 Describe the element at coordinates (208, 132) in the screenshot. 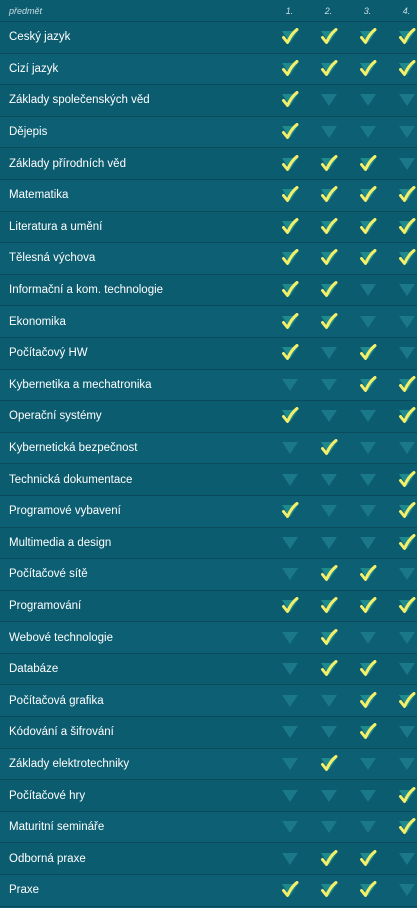

I see `table-row: Dějepis` at that location.